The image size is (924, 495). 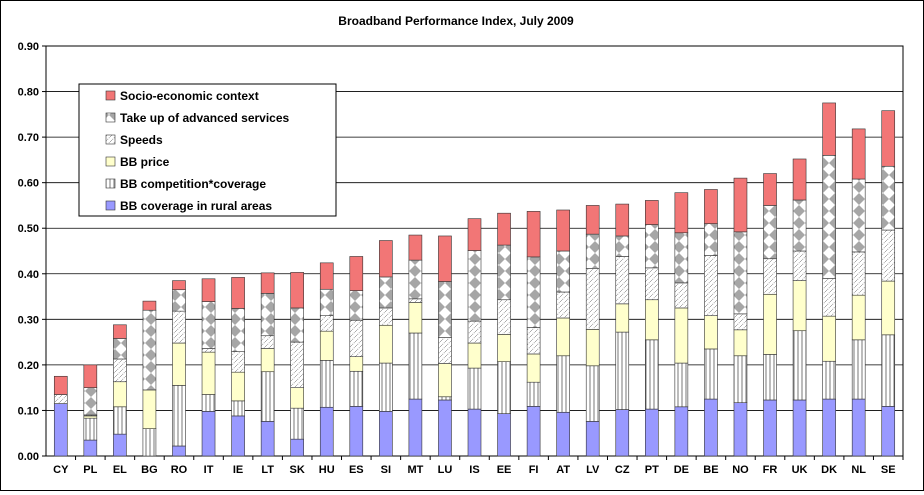 I want to click on x-tick-label: IE, so click(x=238, y=470).